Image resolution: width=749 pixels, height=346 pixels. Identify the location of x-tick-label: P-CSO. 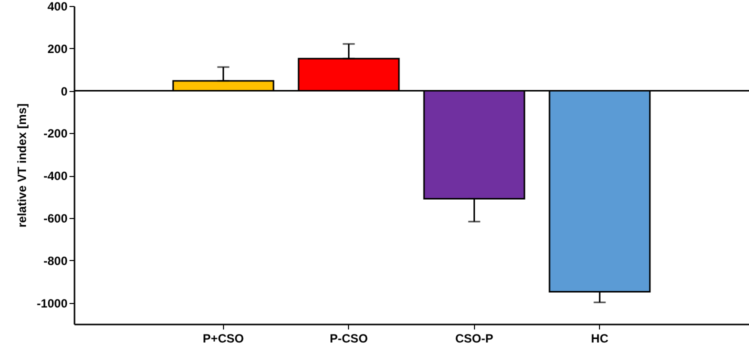
(349, 339).